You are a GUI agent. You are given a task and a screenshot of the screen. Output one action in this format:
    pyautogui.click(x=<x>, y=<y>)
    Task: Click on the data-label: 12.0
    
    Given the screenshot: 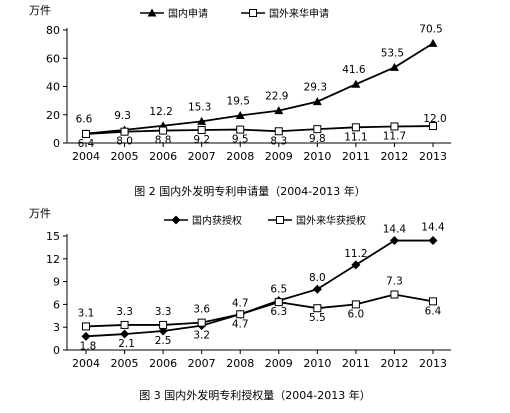 What is the action you would take?
    pyautogui.click(x=434, y=119)
    